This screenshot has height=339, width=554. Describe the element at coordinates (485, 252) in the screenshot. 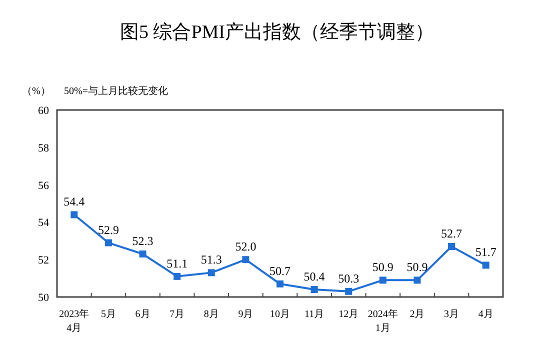

I see `data-label: 51.7` at that location.